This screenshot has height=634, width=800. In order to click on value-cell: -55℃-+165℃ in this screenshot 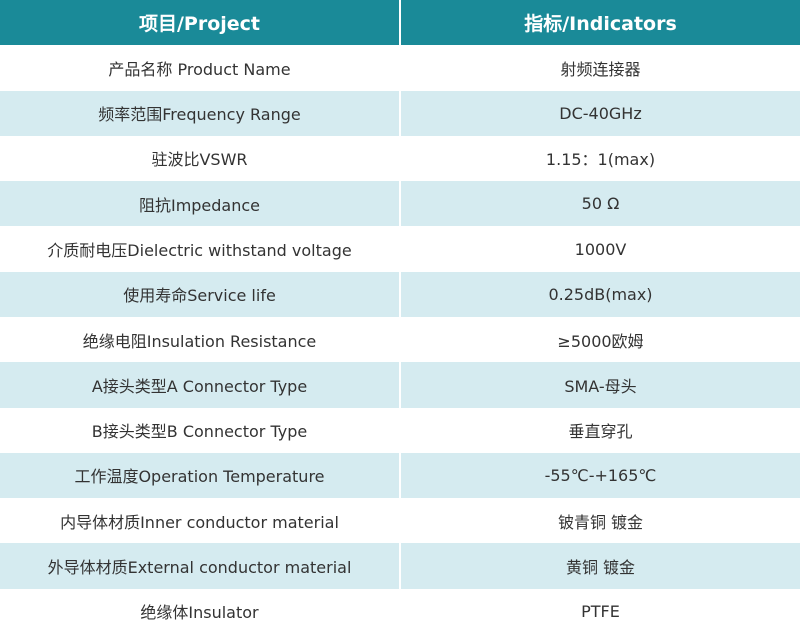, I will do `click(599, 475)`.